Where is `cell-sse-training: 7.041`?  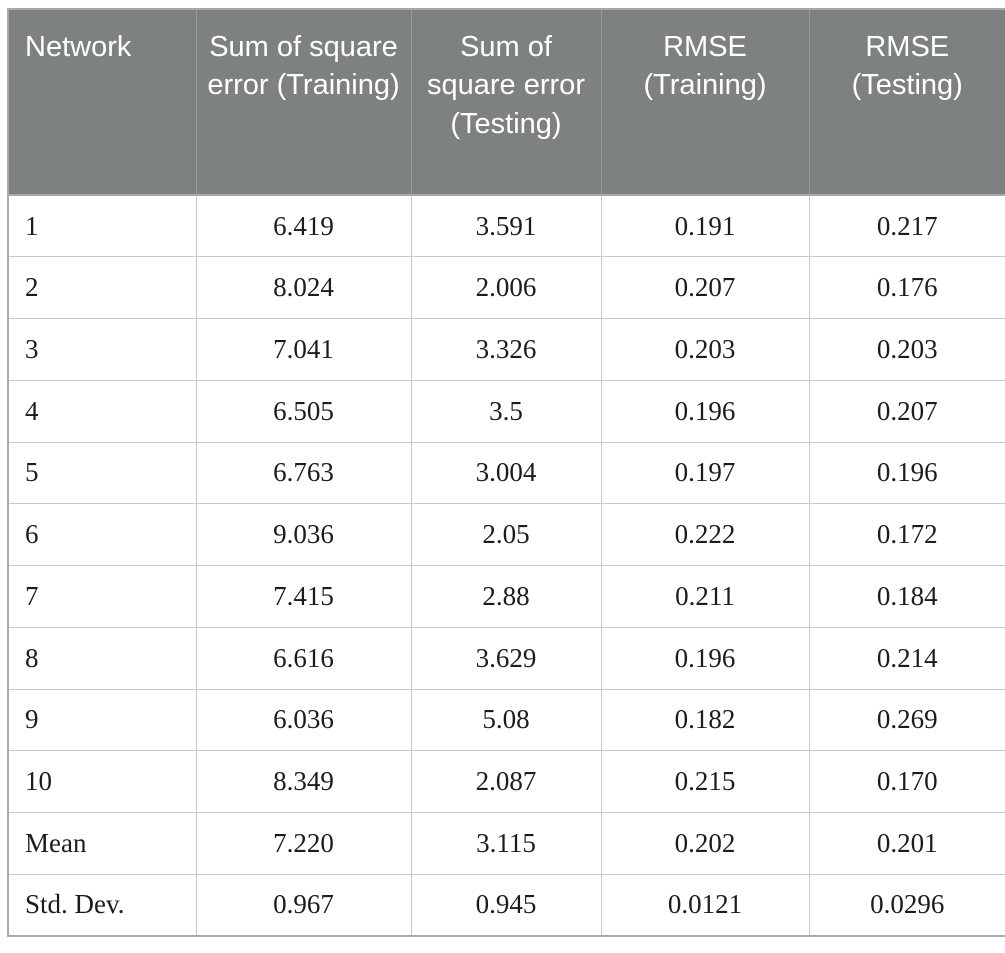
cell-sse-training: 7.041 is located at coordinates (303, 349).